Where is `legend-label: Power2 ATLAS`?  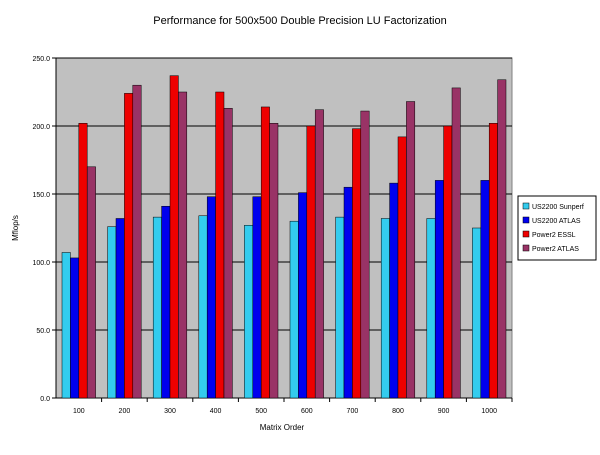
legend-label: Power2 ATLAS is located at coordinates (555, 249).